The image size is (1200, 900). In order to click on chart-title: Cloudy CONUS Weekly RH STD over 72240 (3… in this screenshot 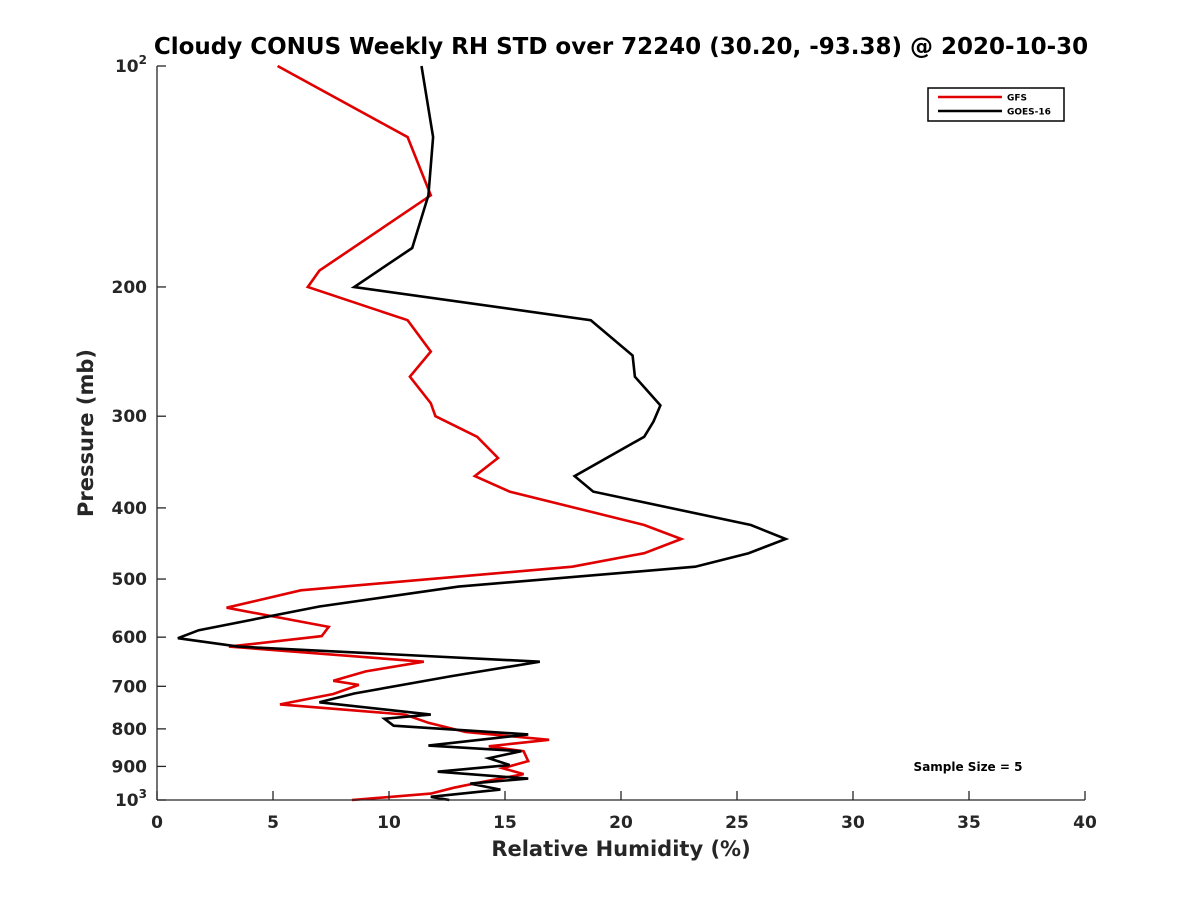, I will do `click(621, 47)`.